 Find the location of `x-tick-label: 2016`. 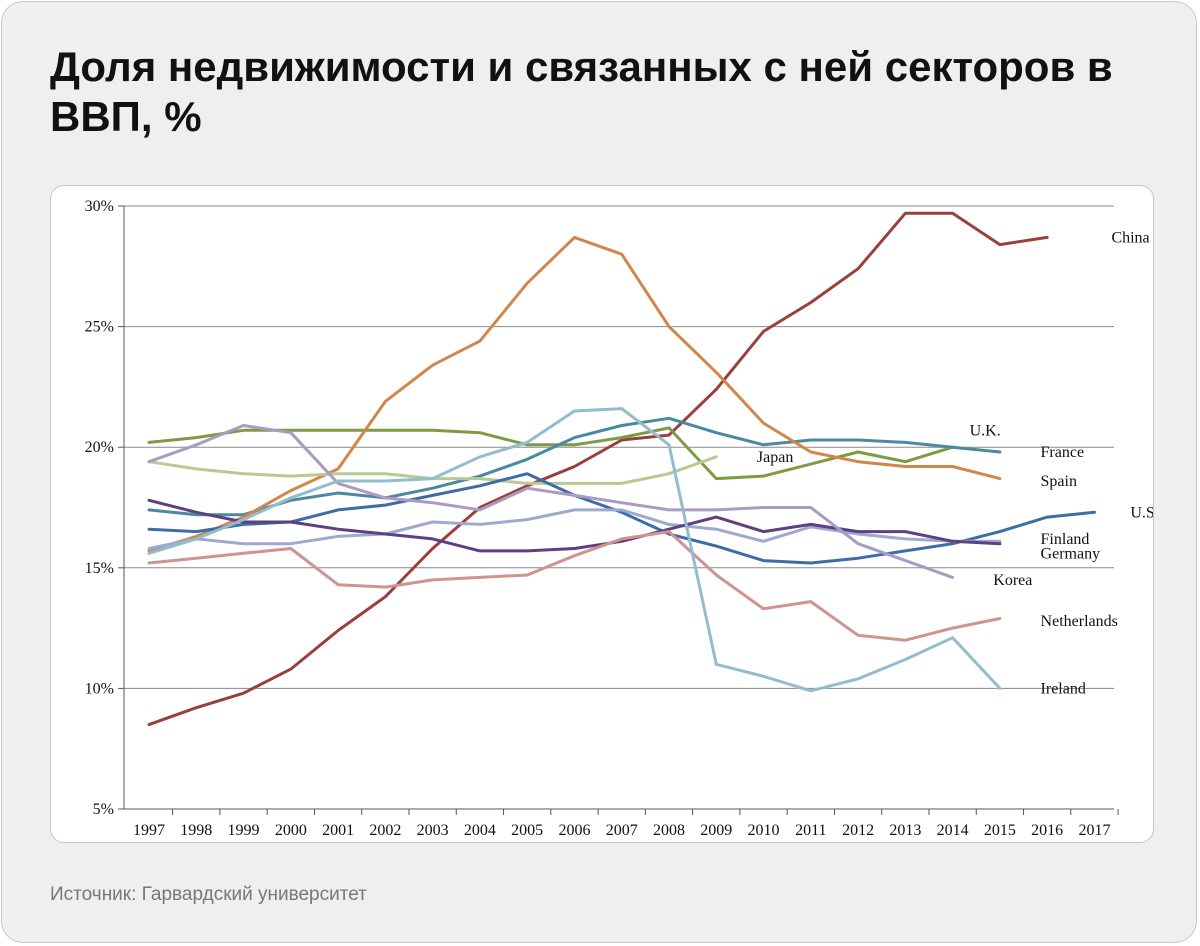

x-tick-label: 2016 is located at coordinates (1047, 830).